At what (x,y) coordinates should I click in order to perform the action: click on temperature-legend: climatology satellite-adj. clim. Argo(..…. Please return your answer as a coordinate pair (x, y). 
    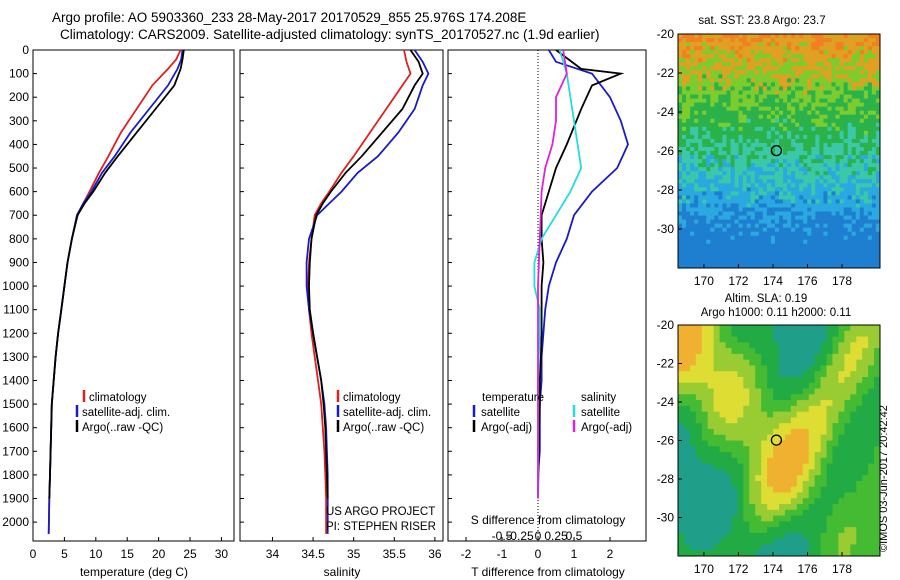
    Looking at the image, I should click on (122, 412).